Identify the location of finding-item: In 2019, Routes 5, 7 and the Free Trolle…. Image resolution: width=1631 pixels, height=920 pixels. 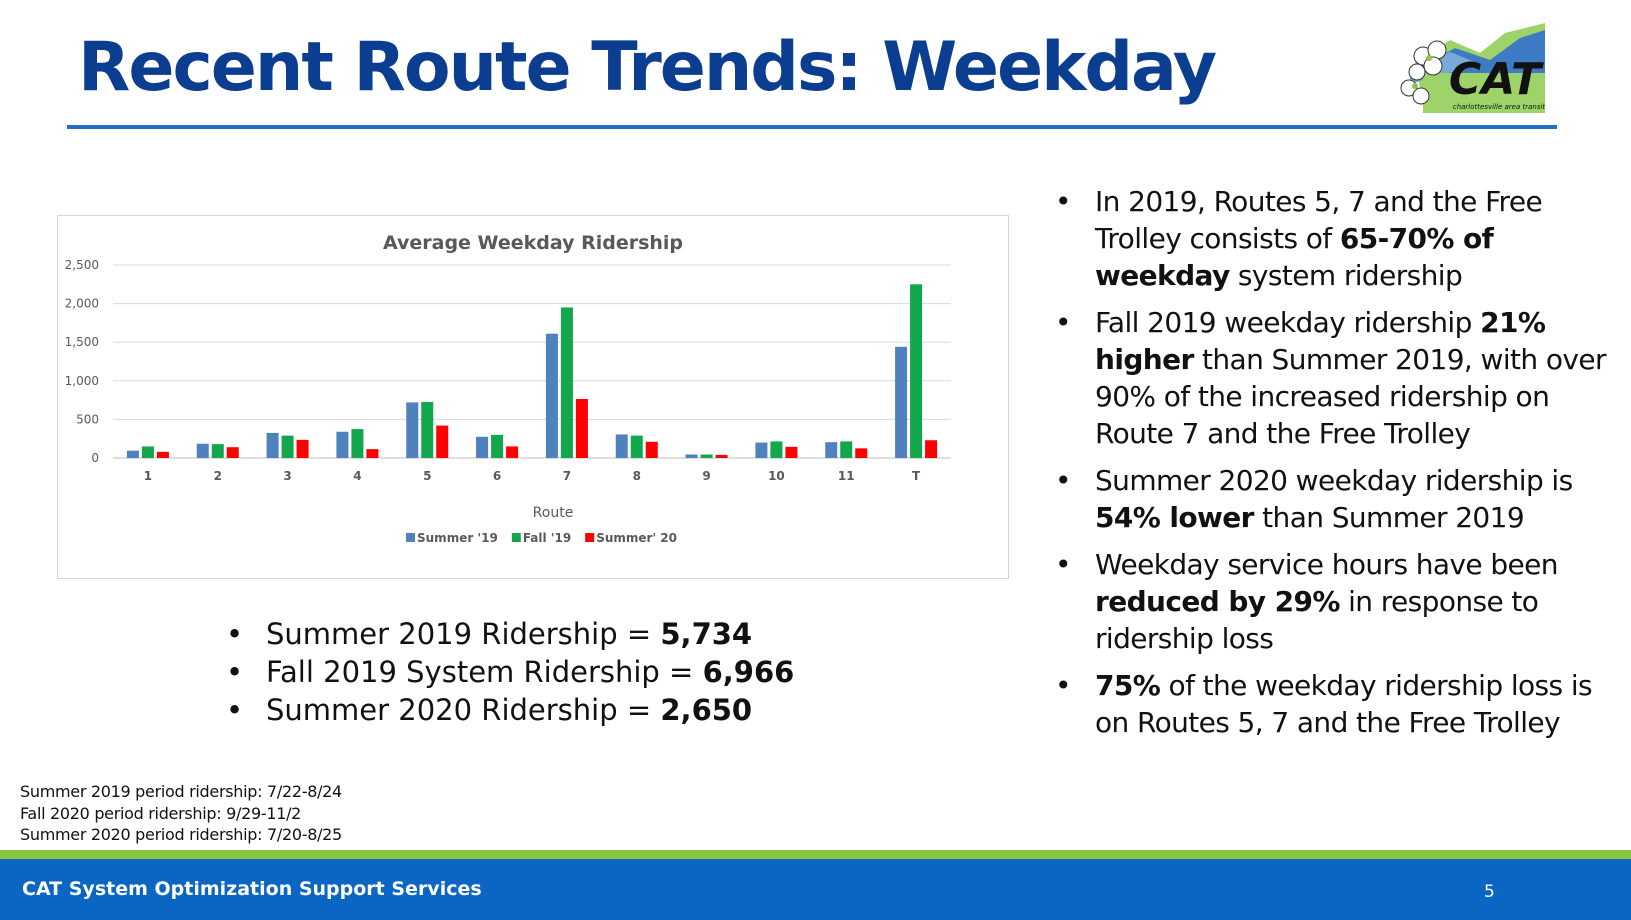
(1340, 238).